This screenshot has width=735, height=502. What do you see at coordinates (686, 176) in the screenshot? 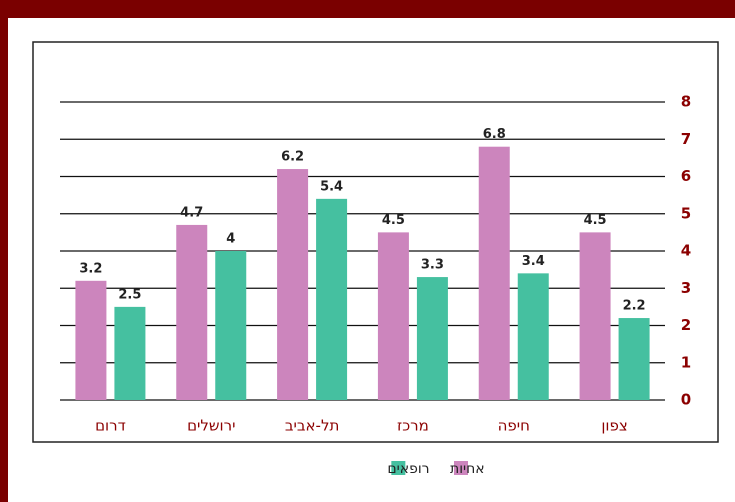
I see `y-tick-label: 6` at bounding box center [686, 176].